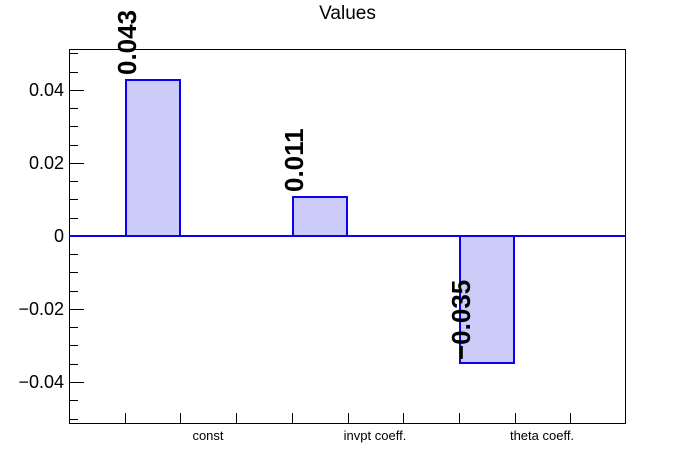  I want to click on y-tick-label: 0.04, so click(46, 90).